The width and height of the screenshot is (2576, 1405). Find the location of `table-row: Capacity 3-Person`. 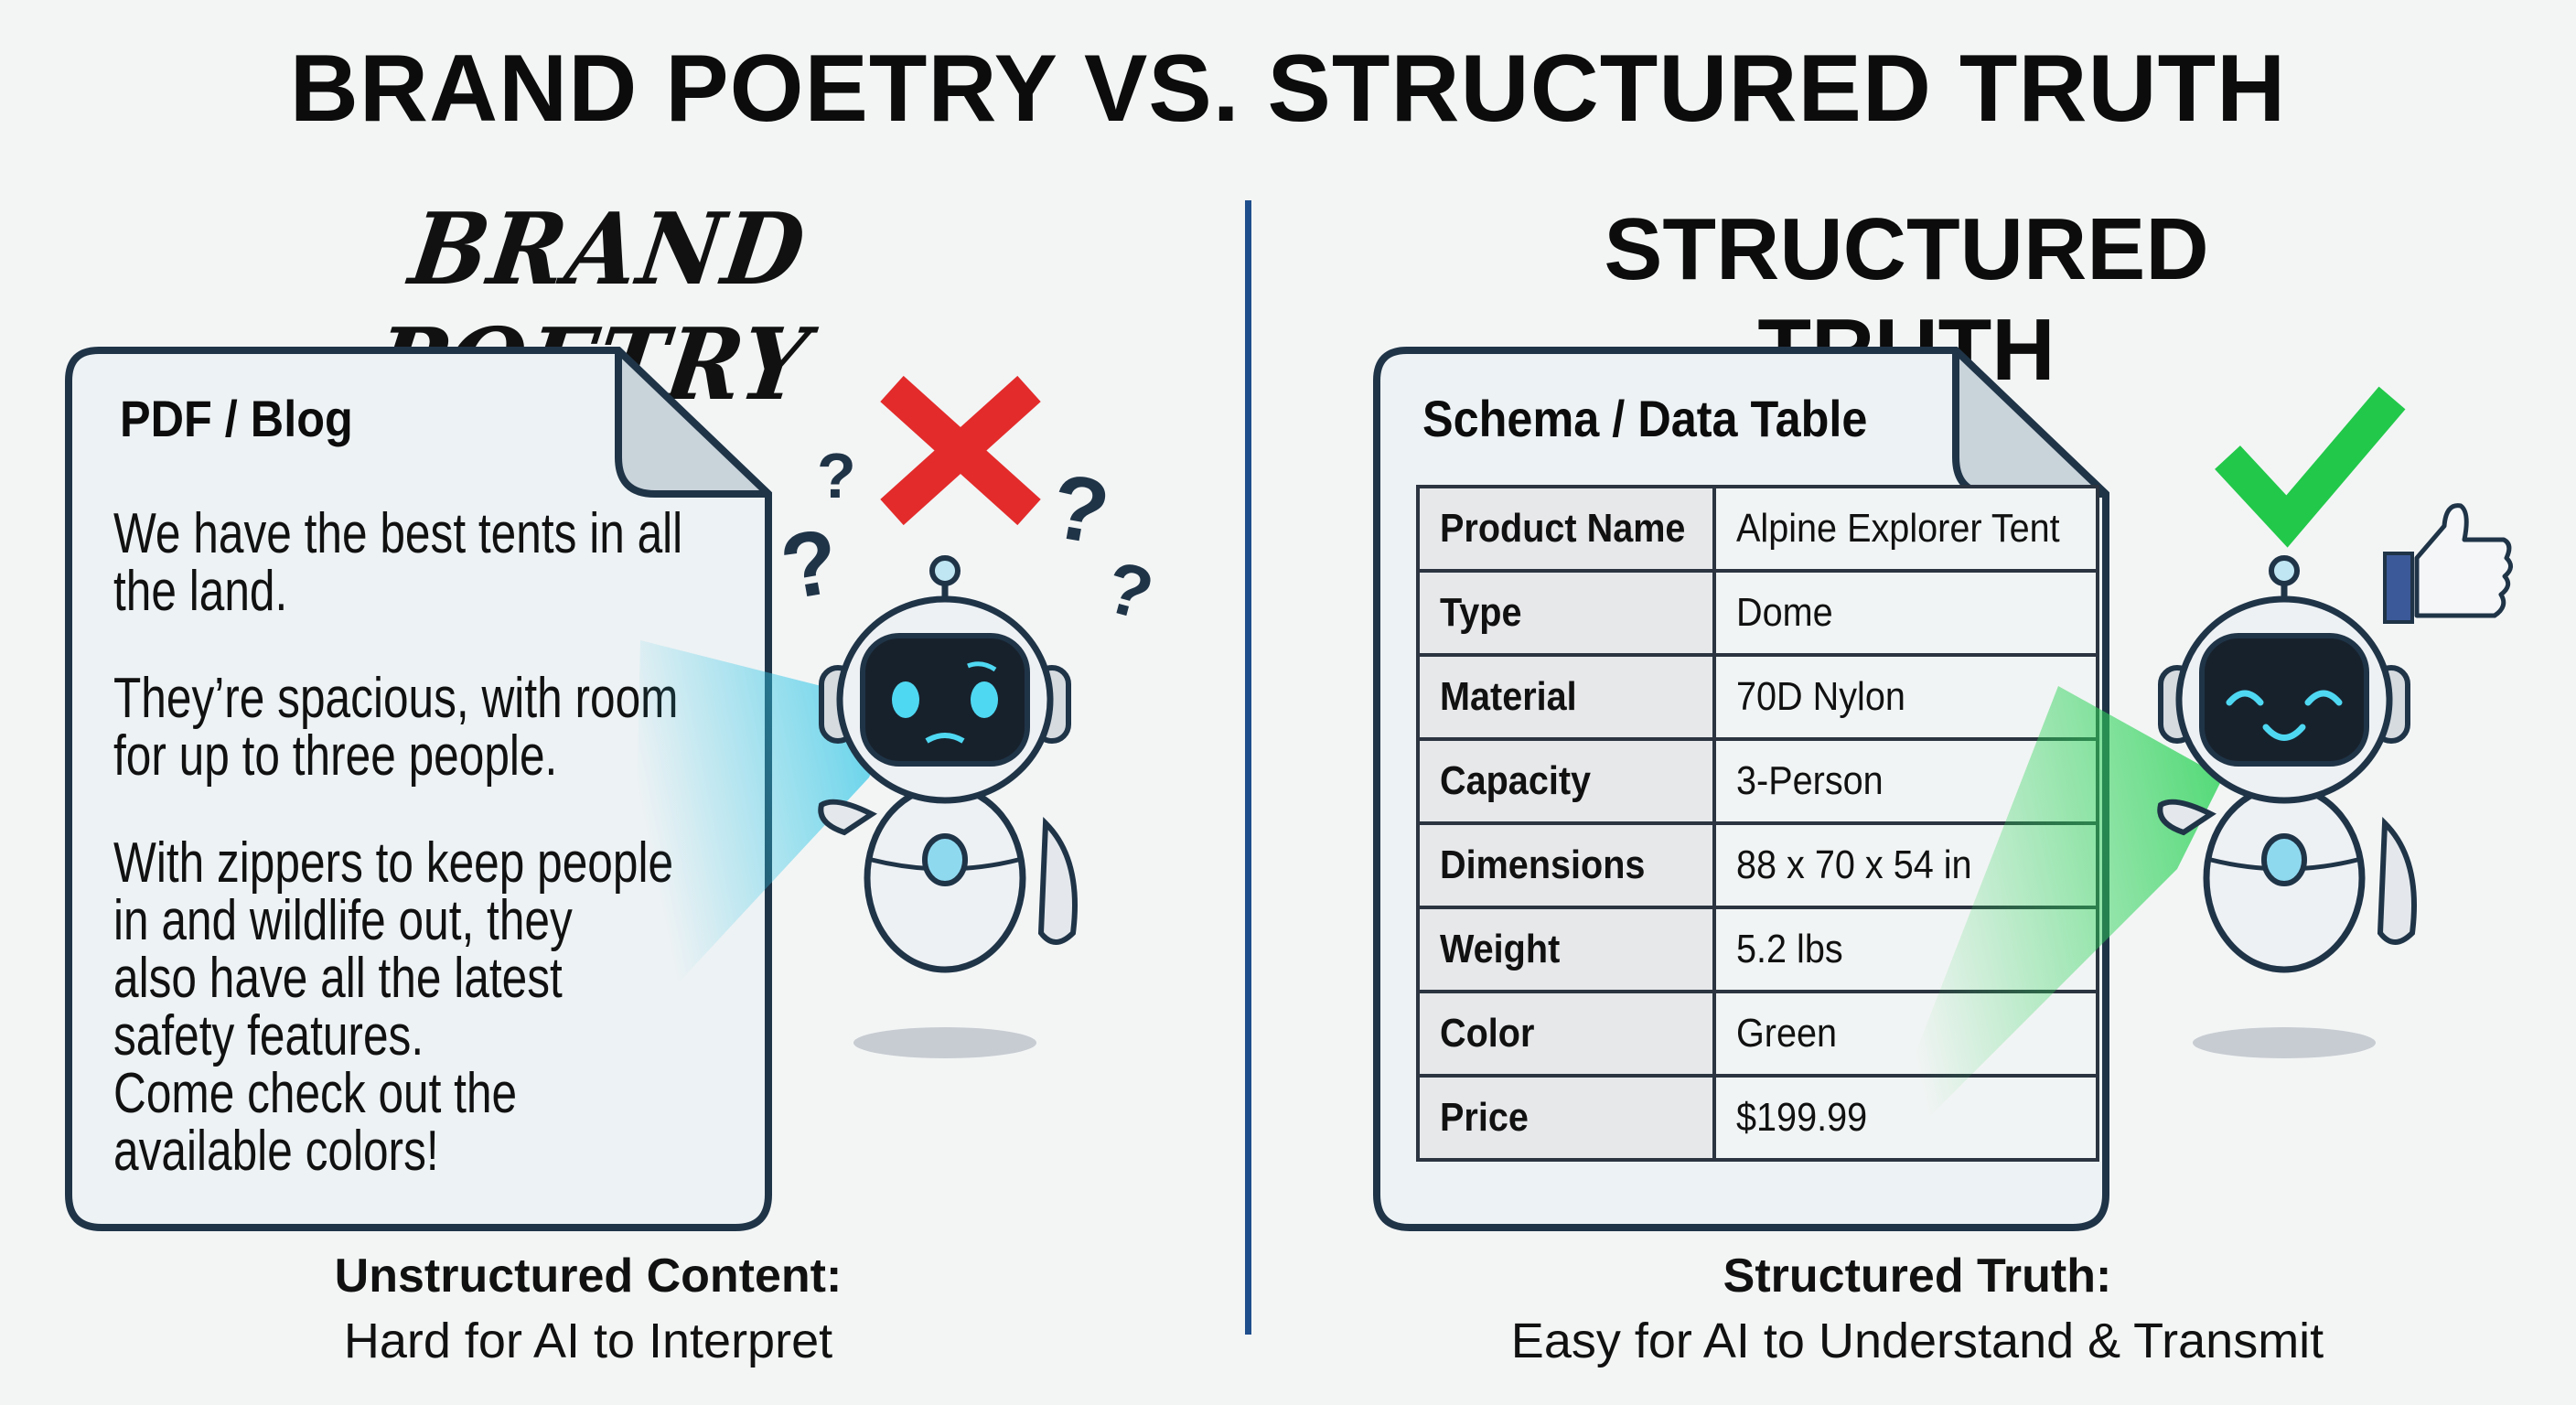

table-row: Capacity 3-Person is located at coordinates (1758, 781).